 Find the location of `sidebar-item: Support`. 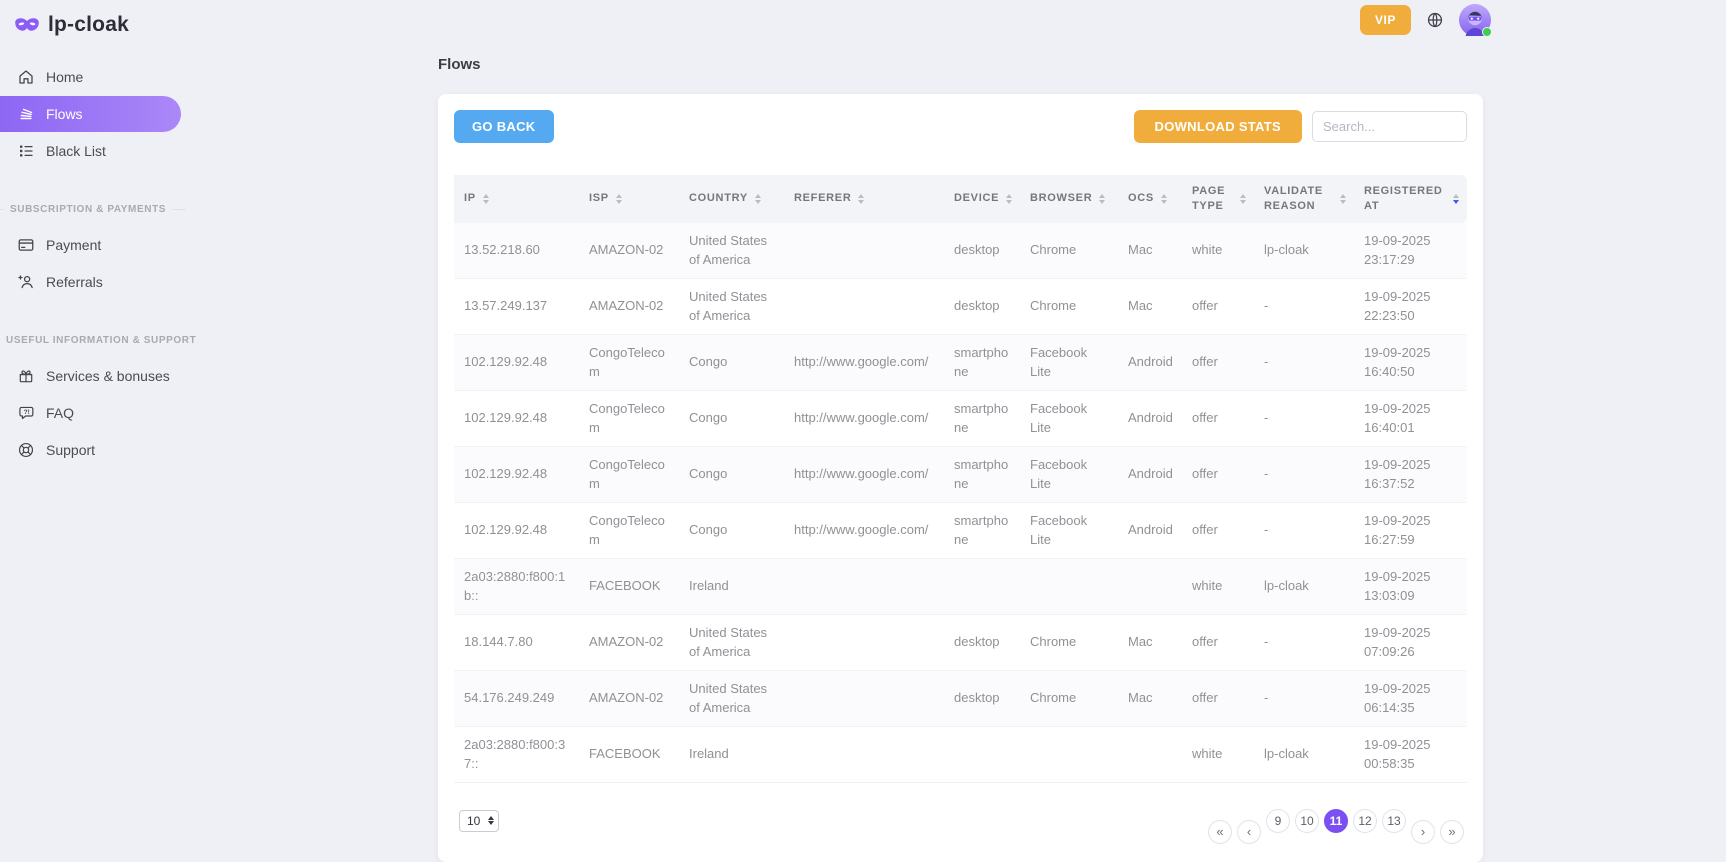

sidebar-item: Support is located at coordinates (100, 450).